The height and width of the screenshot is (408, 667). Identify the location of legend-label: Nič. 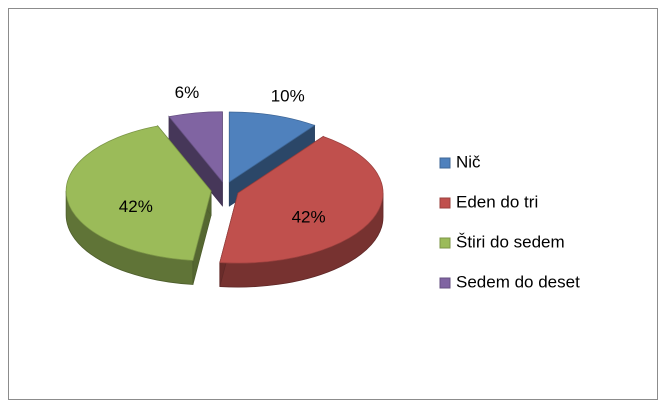
(468, 161).